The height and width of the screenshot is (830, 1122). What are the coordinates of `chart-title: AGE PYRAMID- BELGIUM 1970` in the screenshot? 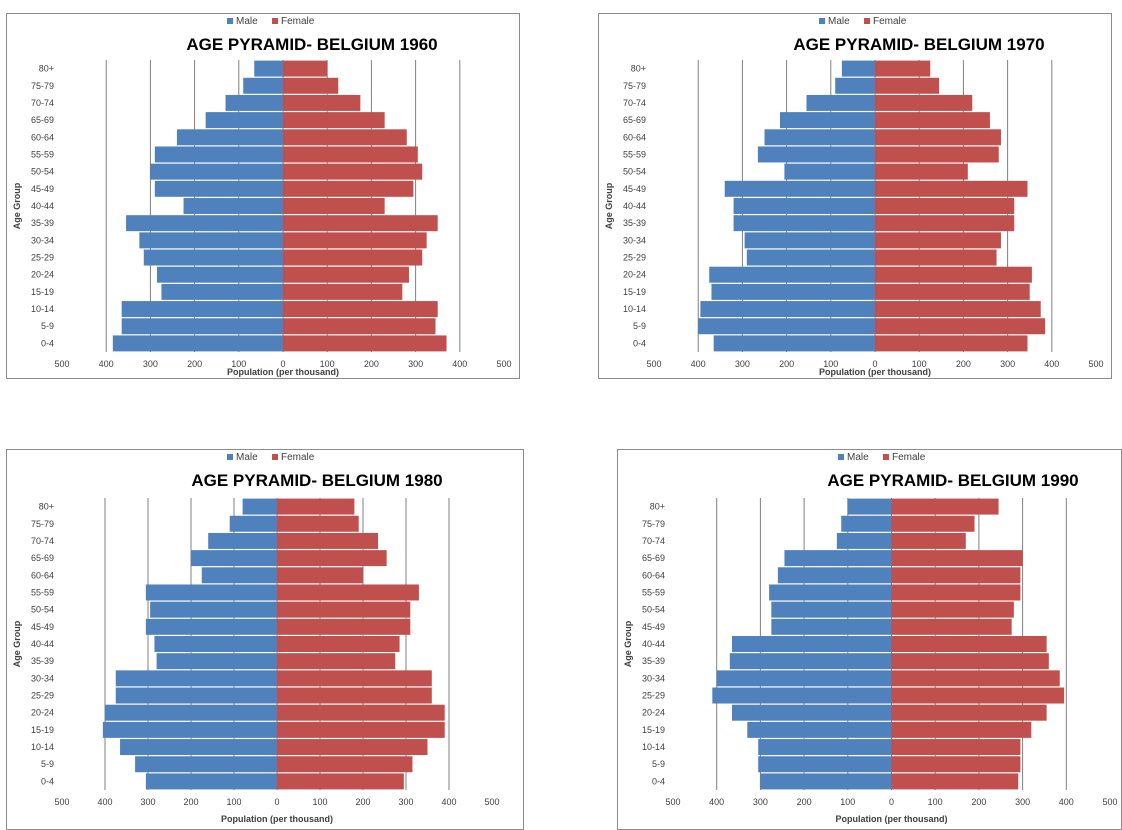 It's located at (918, 44).